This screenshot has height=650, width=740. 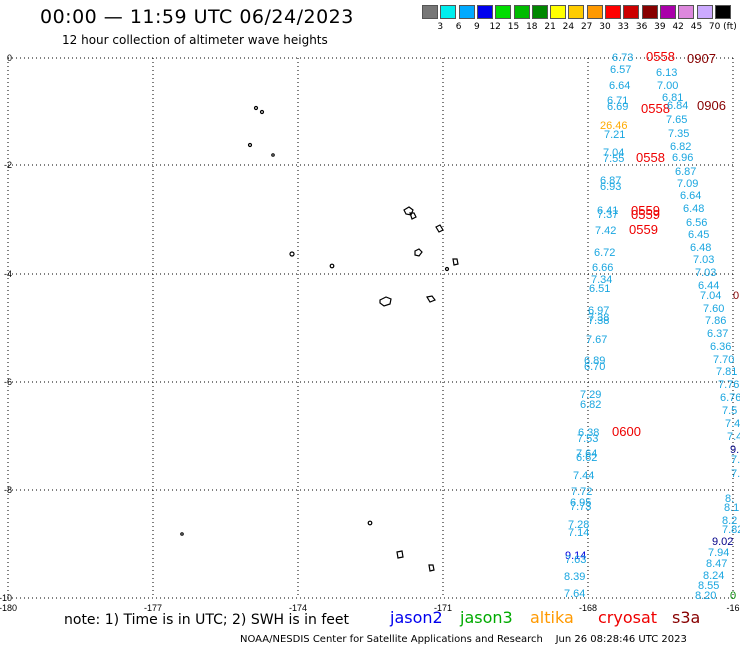 I want to click on wave-height-value: 7.55, so click(x=613, y=159).